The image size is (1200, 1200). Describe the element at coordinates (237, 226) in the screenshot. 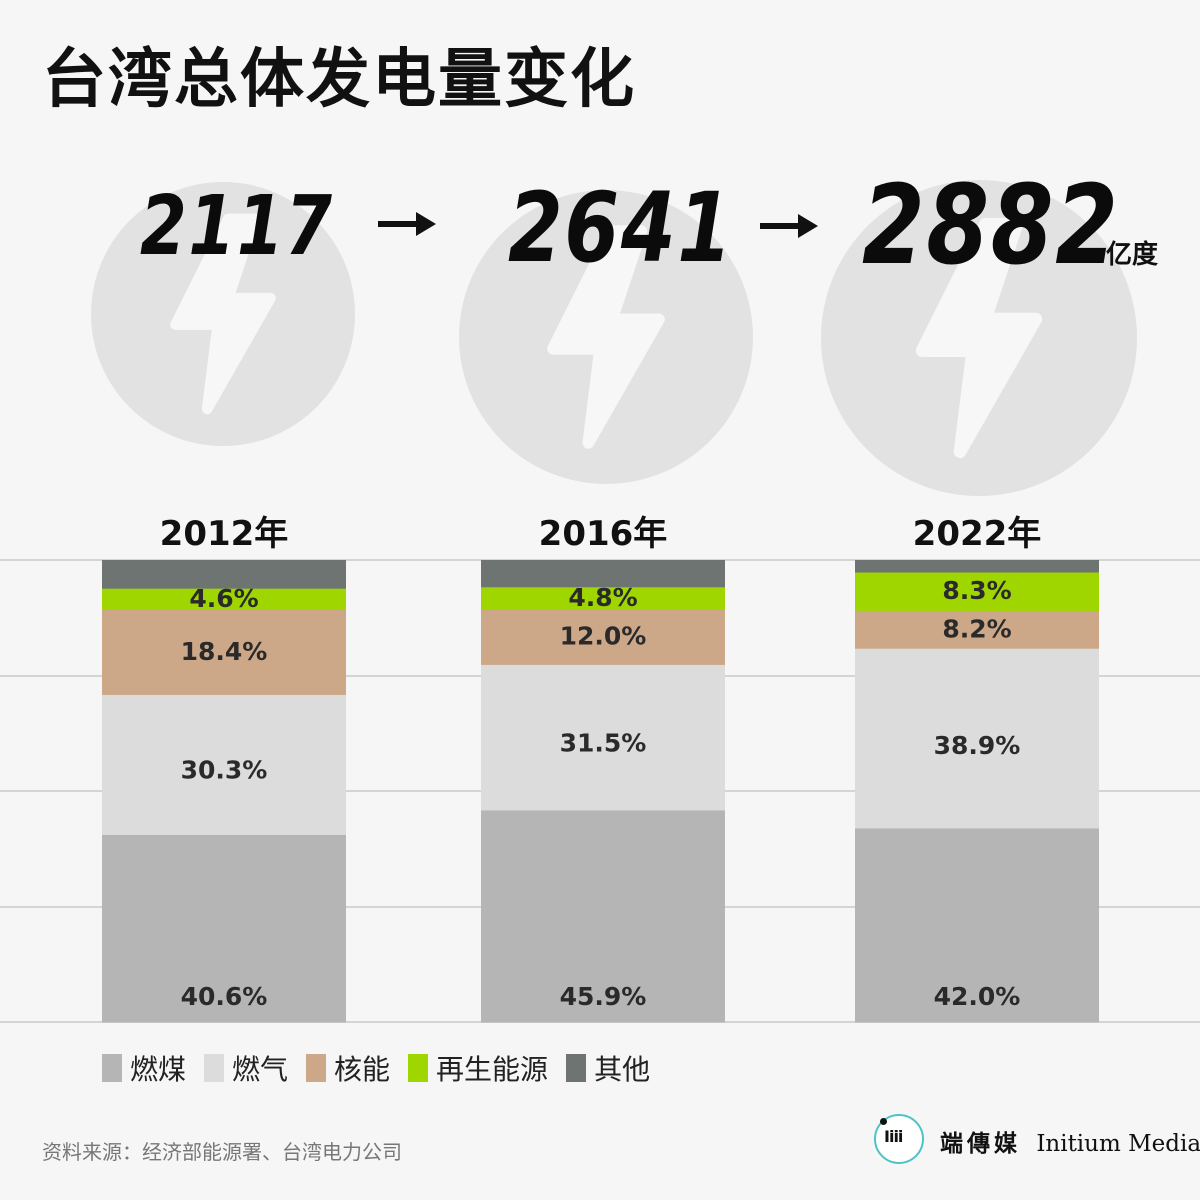

I see `total-2012: 2117` at that location.